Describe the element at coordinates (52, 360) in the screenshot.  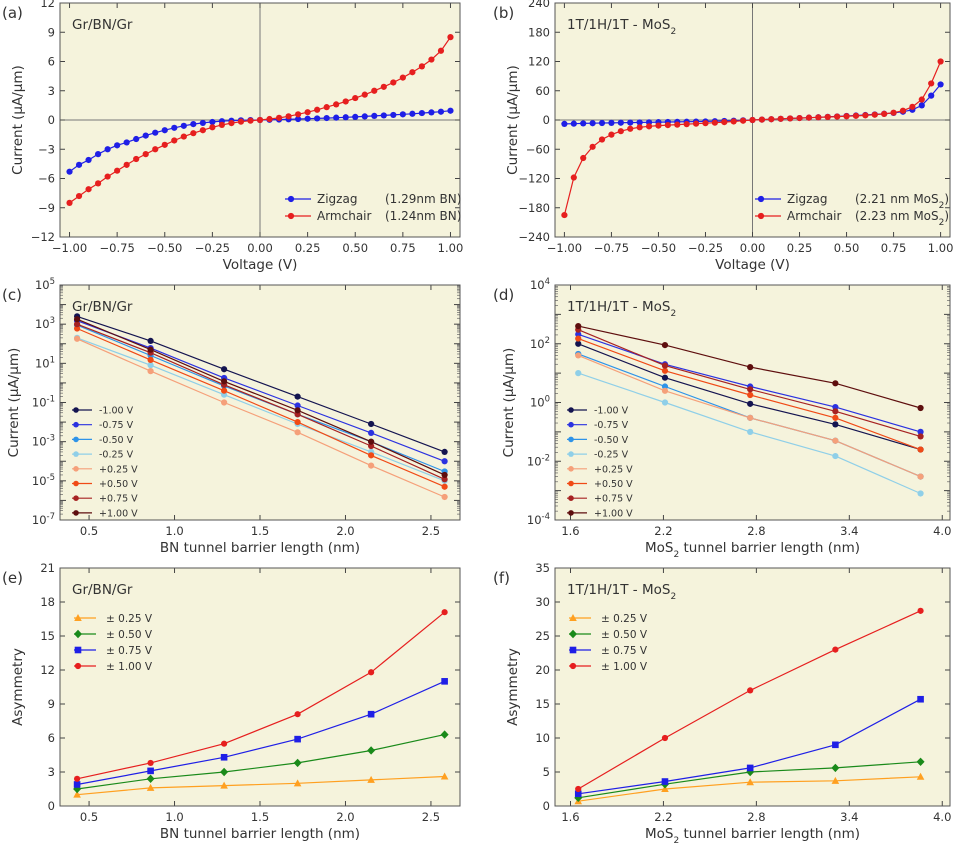
I see `y-tick-exponent: 1` at that location.